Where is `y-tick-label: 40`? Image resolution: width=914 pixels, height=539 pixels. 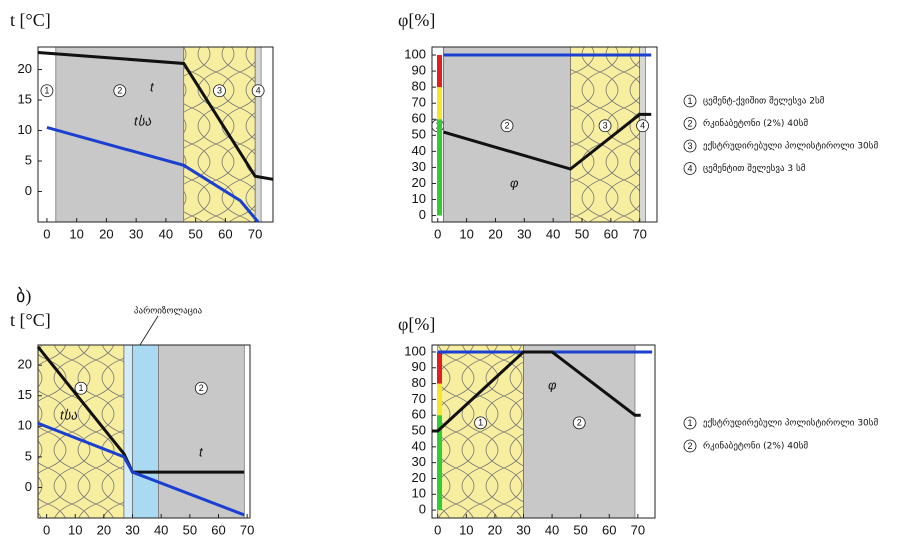 y-tick-label: 40 is located at coordinates (419, 150).